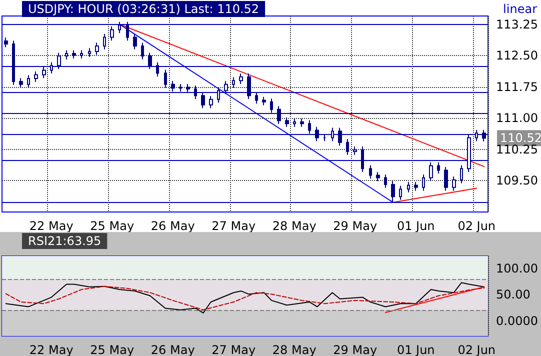 This screenshot has height=356, width=541. What do you see at coordinates (517, 24) in the screenshot?
I see `y-tick-label: 113.25` at bounding box center [517, 24].